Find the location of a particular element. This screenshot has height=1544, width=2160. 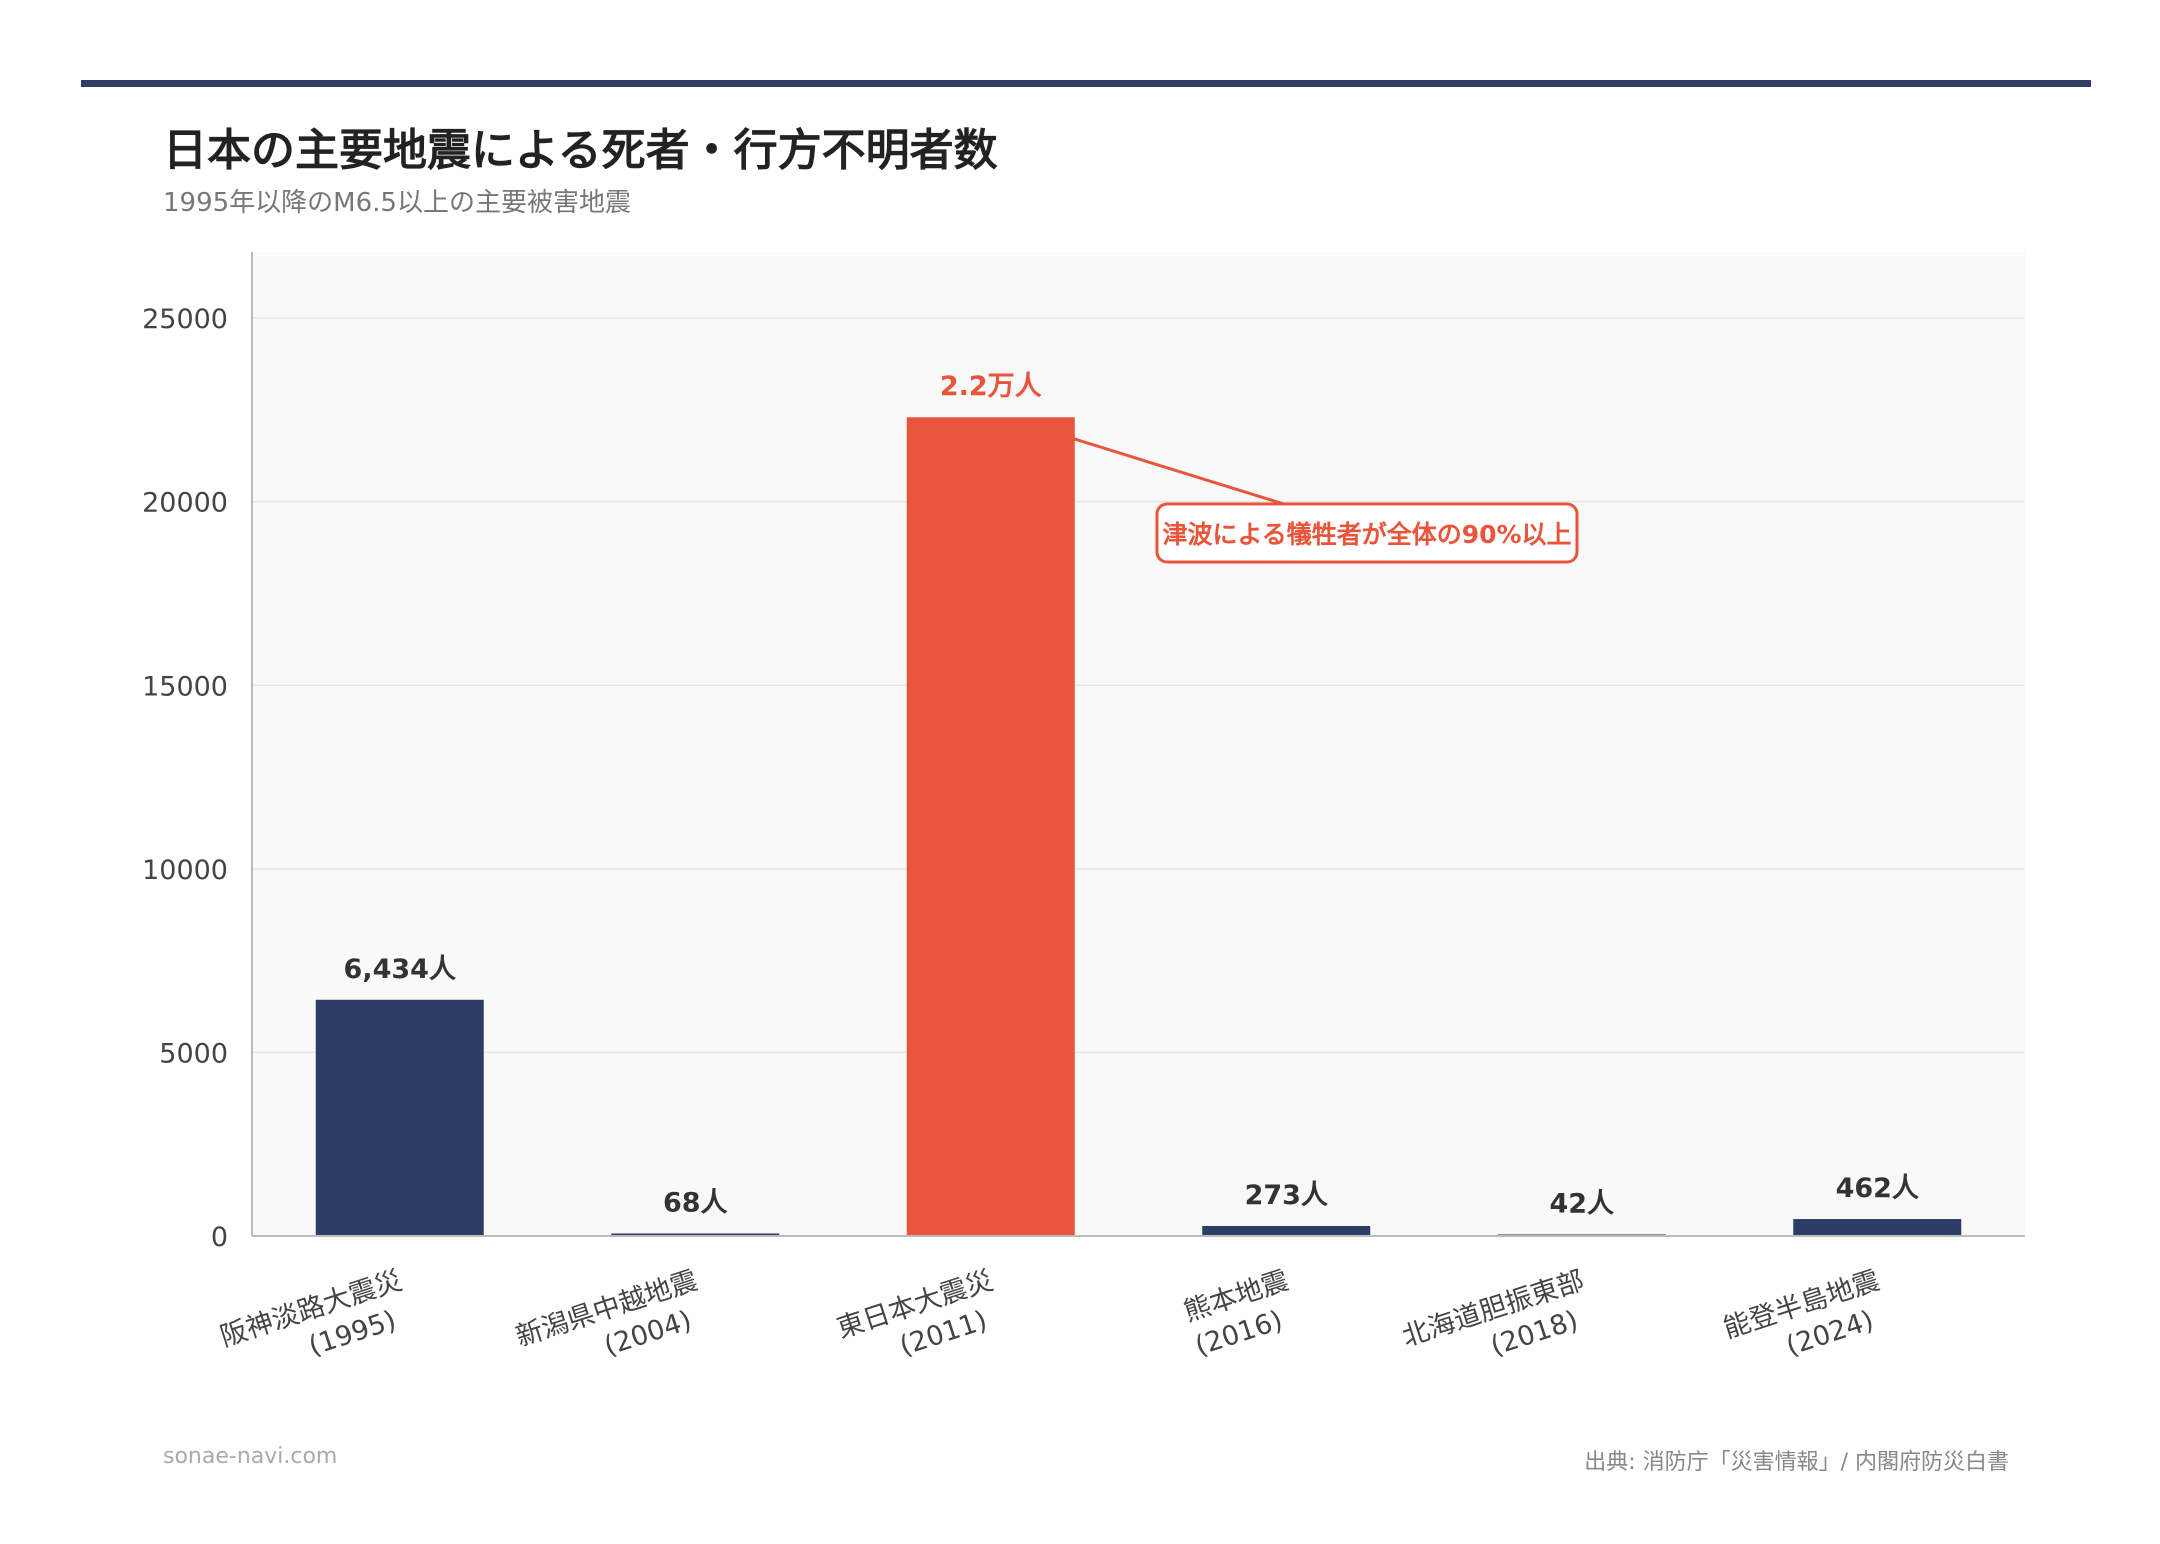

data-label: 6,434人 is located at coordinates (400, 969).